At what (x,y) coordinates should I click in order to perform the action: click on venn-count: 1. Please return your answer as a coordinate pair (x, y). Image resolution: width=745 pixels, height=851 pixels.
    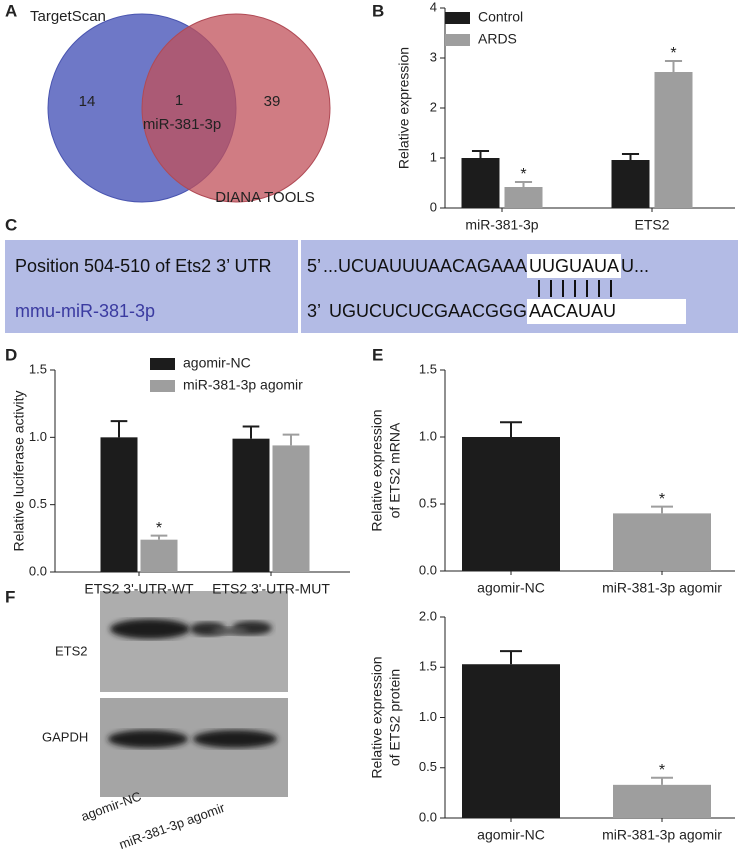
    Looking at the image, I should click on (179, 100).